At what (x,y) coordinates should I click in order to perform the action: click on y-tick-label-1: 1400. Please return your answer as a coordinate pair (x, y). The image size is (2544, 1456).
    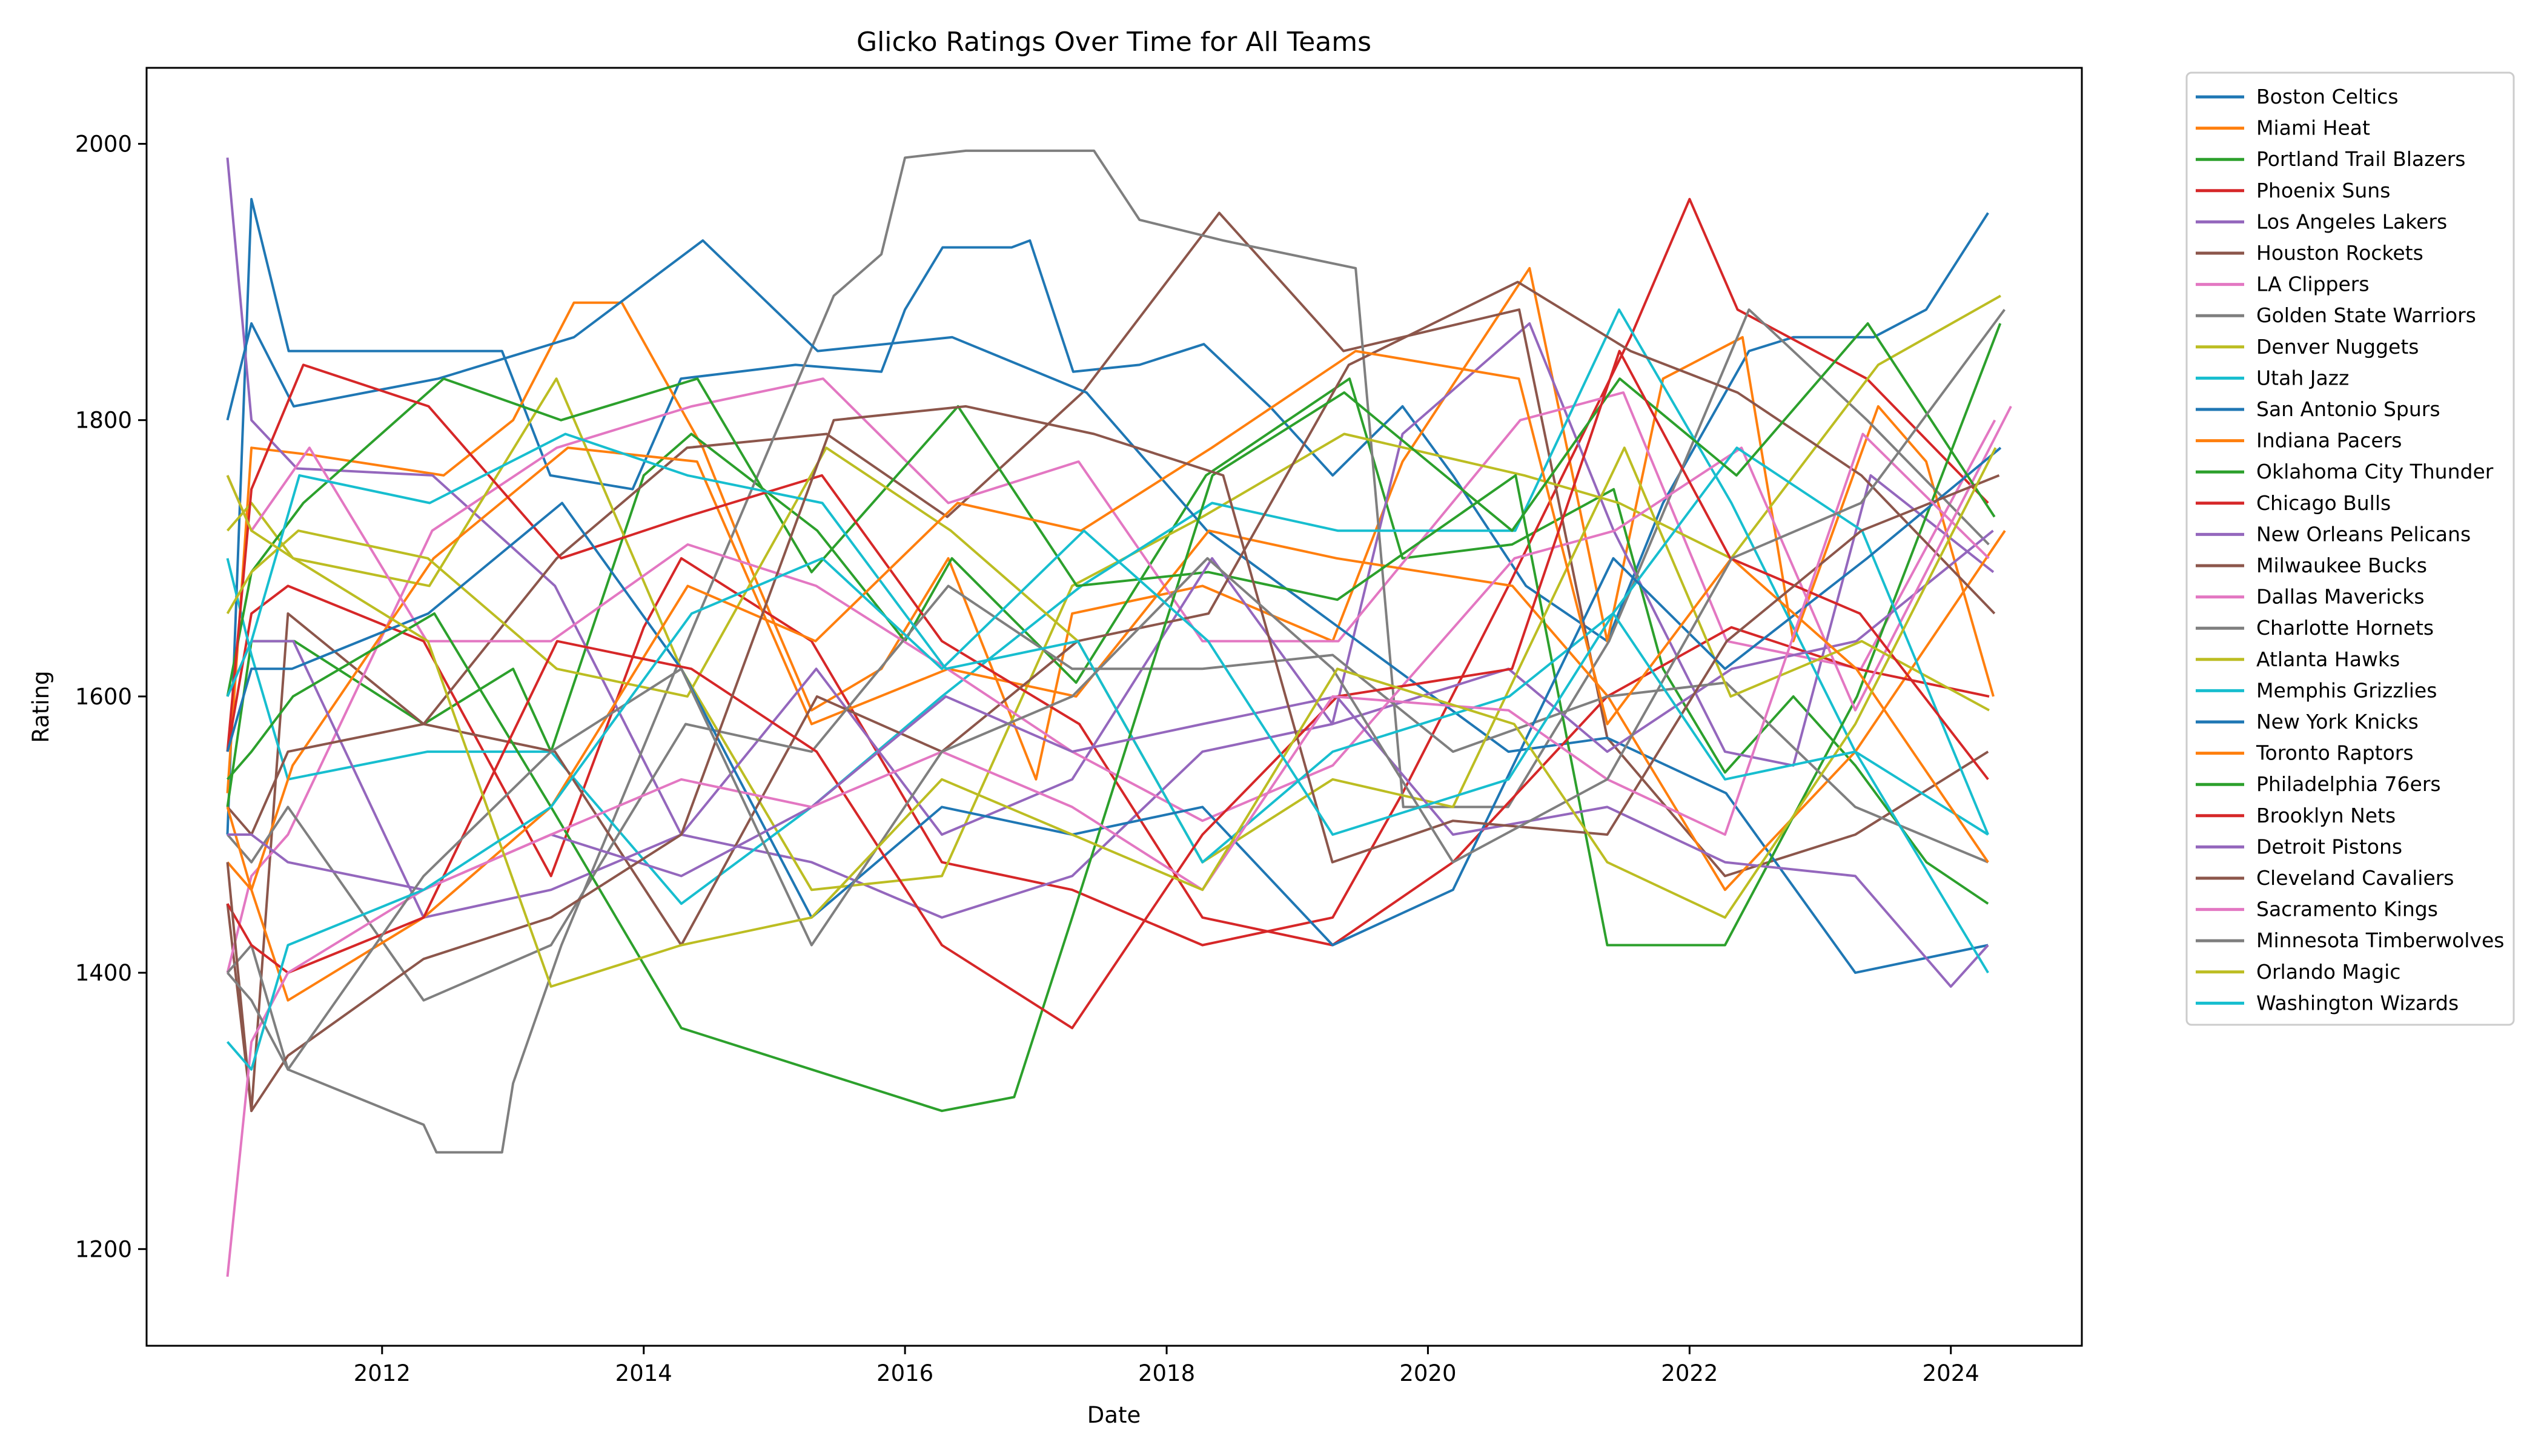
    Looking at the image, I should click on (103, 973).